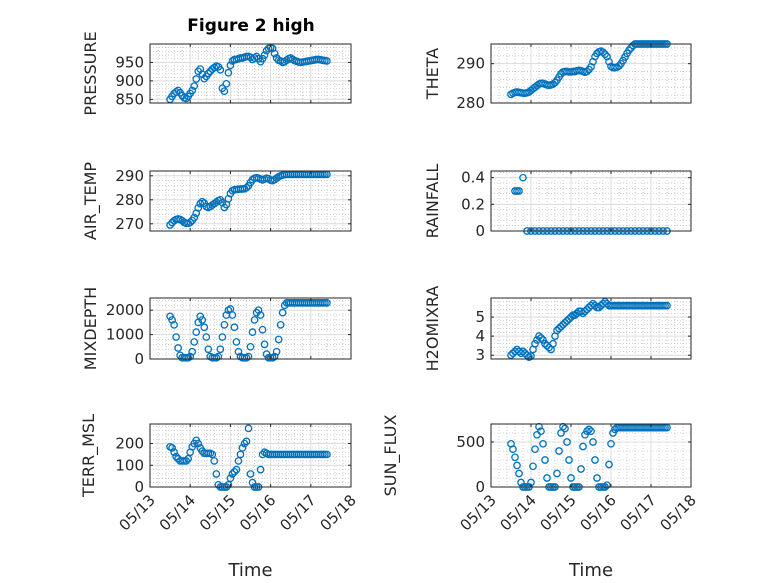 This screenshot has width=778, height=583. What do you see at coordinates (557, 76) in the screenshot?
I see `subplot-2: 280 290 THETA` at bounding box center [557, 76].